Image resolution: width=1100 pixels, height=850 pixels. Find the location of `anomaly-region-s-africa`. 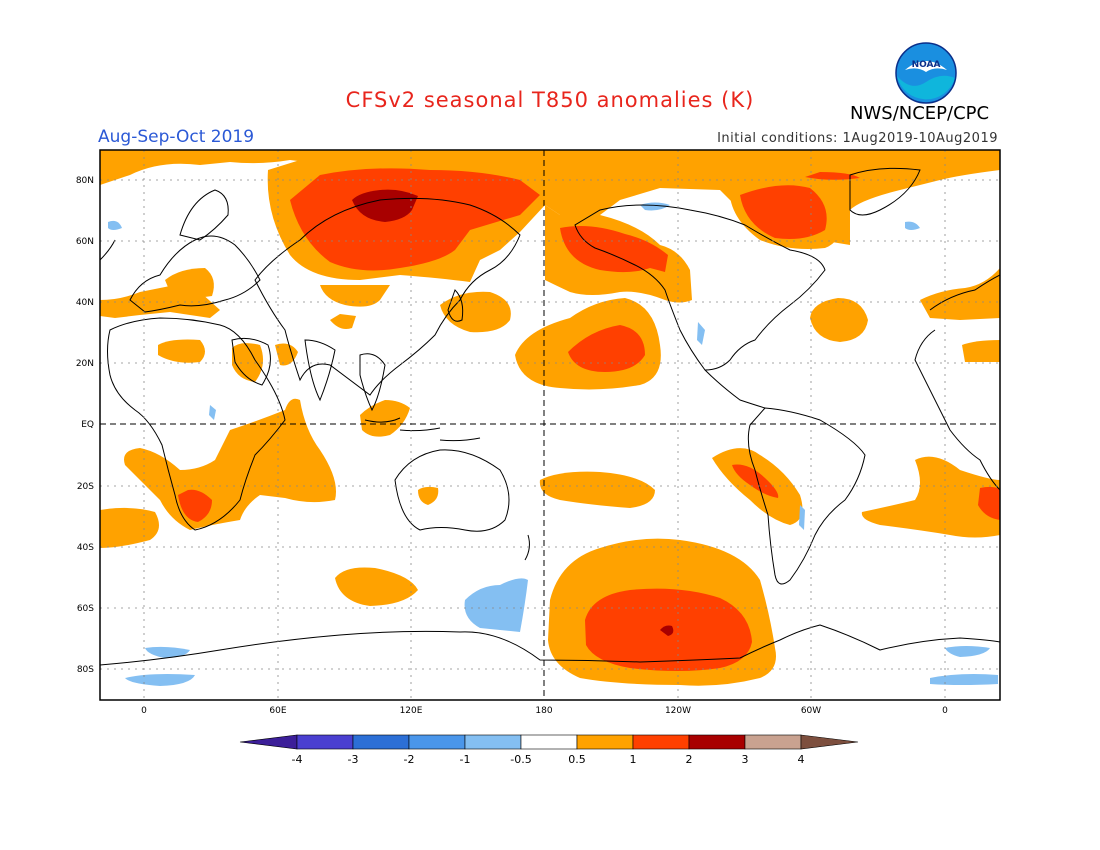

anomaly-region-s-africa is located at coordinates (230, 464).